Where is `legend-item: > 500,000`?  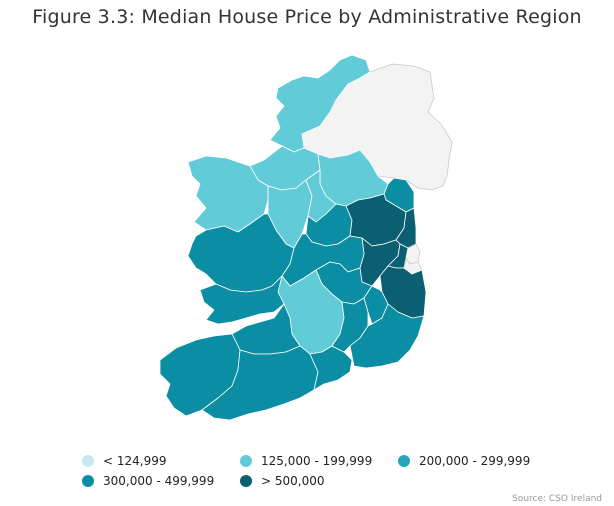 legend-item: > 500,000 is located at coordinates (282, 481).